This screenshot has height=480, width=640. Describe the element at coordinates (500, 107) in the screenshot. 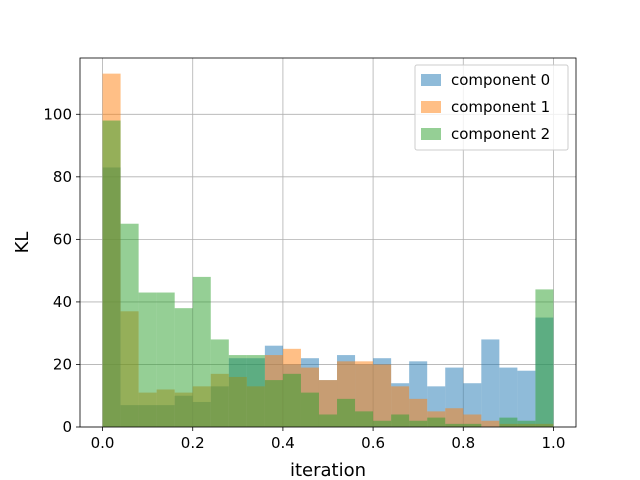

I see `legend-label-1: component 1` at that location.